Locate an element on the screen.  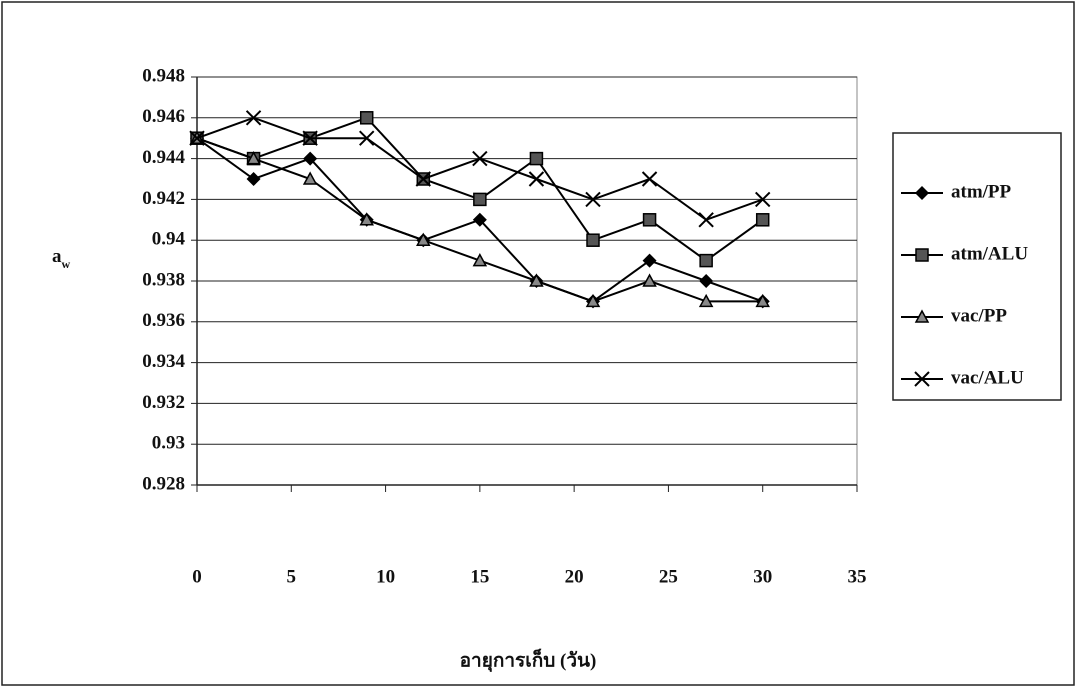
y-tick-label: 0.946 is located at coordinates (163, 116).